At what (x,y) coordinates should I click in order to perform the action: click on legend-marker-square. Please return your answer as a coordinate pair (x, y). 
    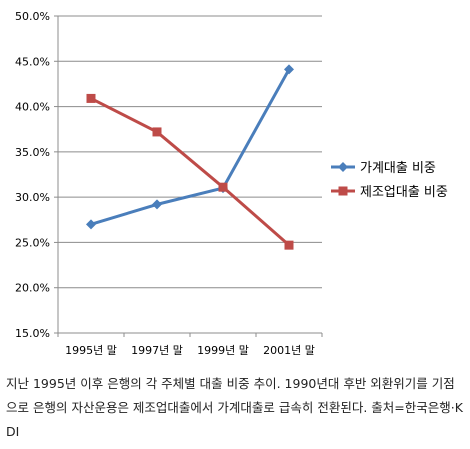
    Looking at the image, I should click on (343, 191).